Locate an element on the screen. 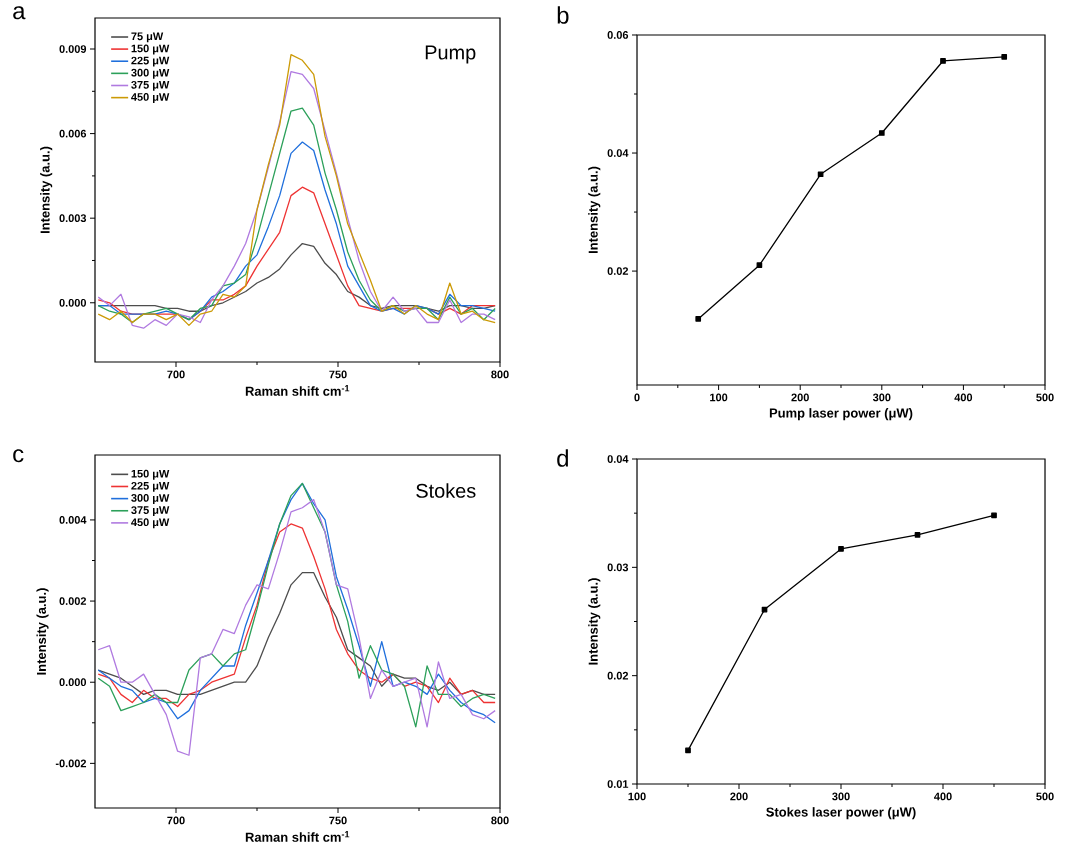 This screenshot has height=846, width=1070. chart-title: b is located at coordinates (563, 15).